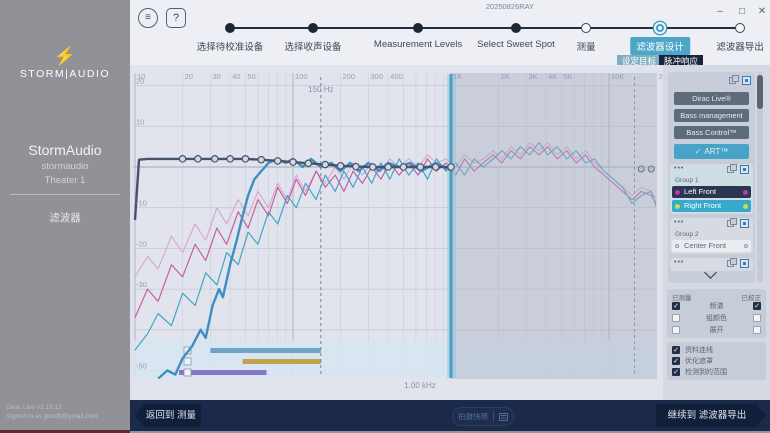 The image size is (770, 433). I want to click on x-tick-label: 10, so click(141, 76).